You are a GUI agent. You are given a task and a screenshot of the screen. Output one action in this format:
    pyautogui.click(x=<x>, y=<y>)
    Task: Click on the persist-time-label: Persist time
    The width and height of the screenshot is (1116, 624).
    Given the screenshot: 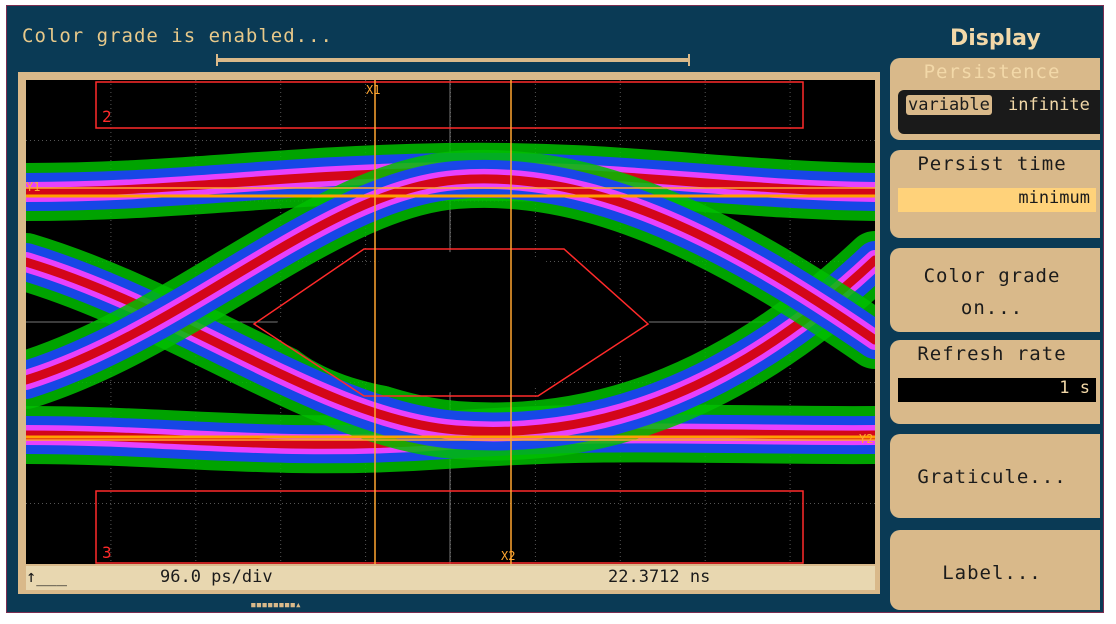 What is the action you would take?
    pyautogui.click(x=992, y=164)
    